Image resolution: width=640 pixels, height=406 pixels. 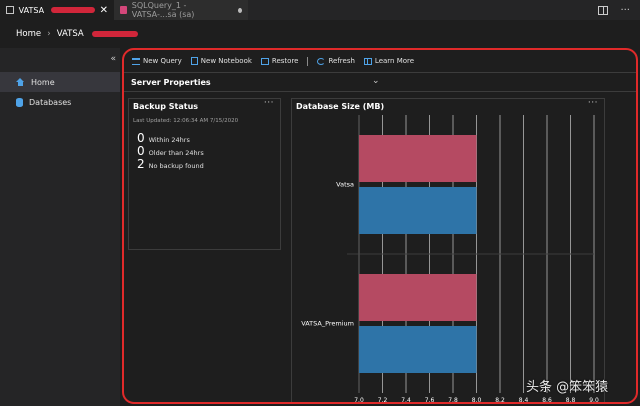 I want to click on home-icon, so click(x=20, y=82).